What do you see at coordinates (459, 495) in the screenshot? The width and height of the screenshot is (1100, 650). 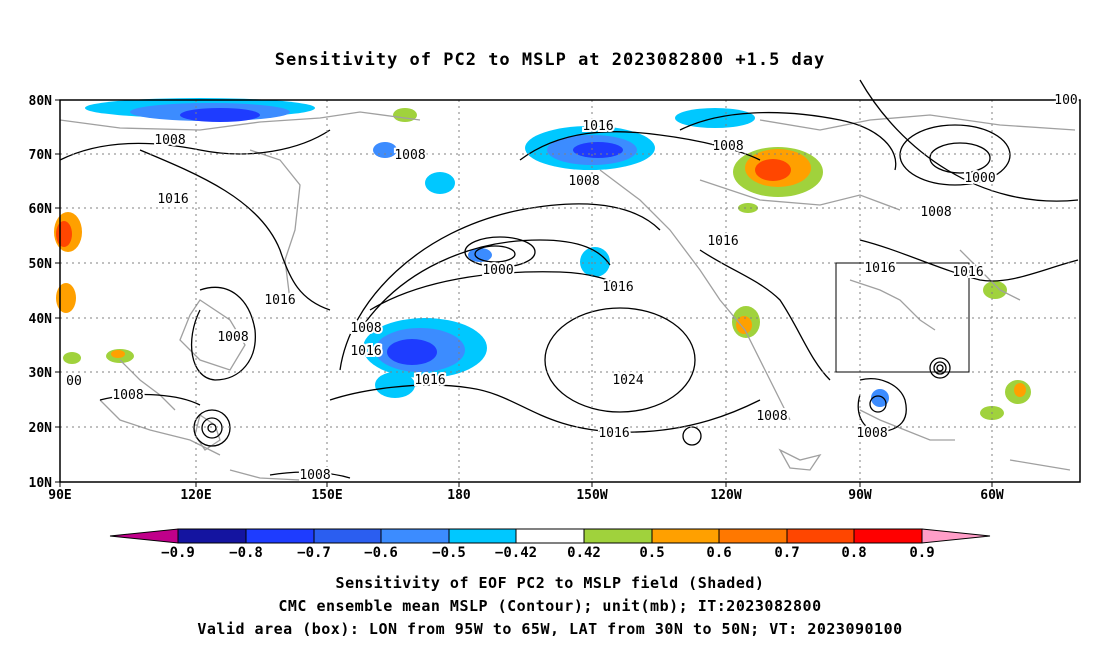 I see `lon-label-180: 180` at bounding box center [459, 495].